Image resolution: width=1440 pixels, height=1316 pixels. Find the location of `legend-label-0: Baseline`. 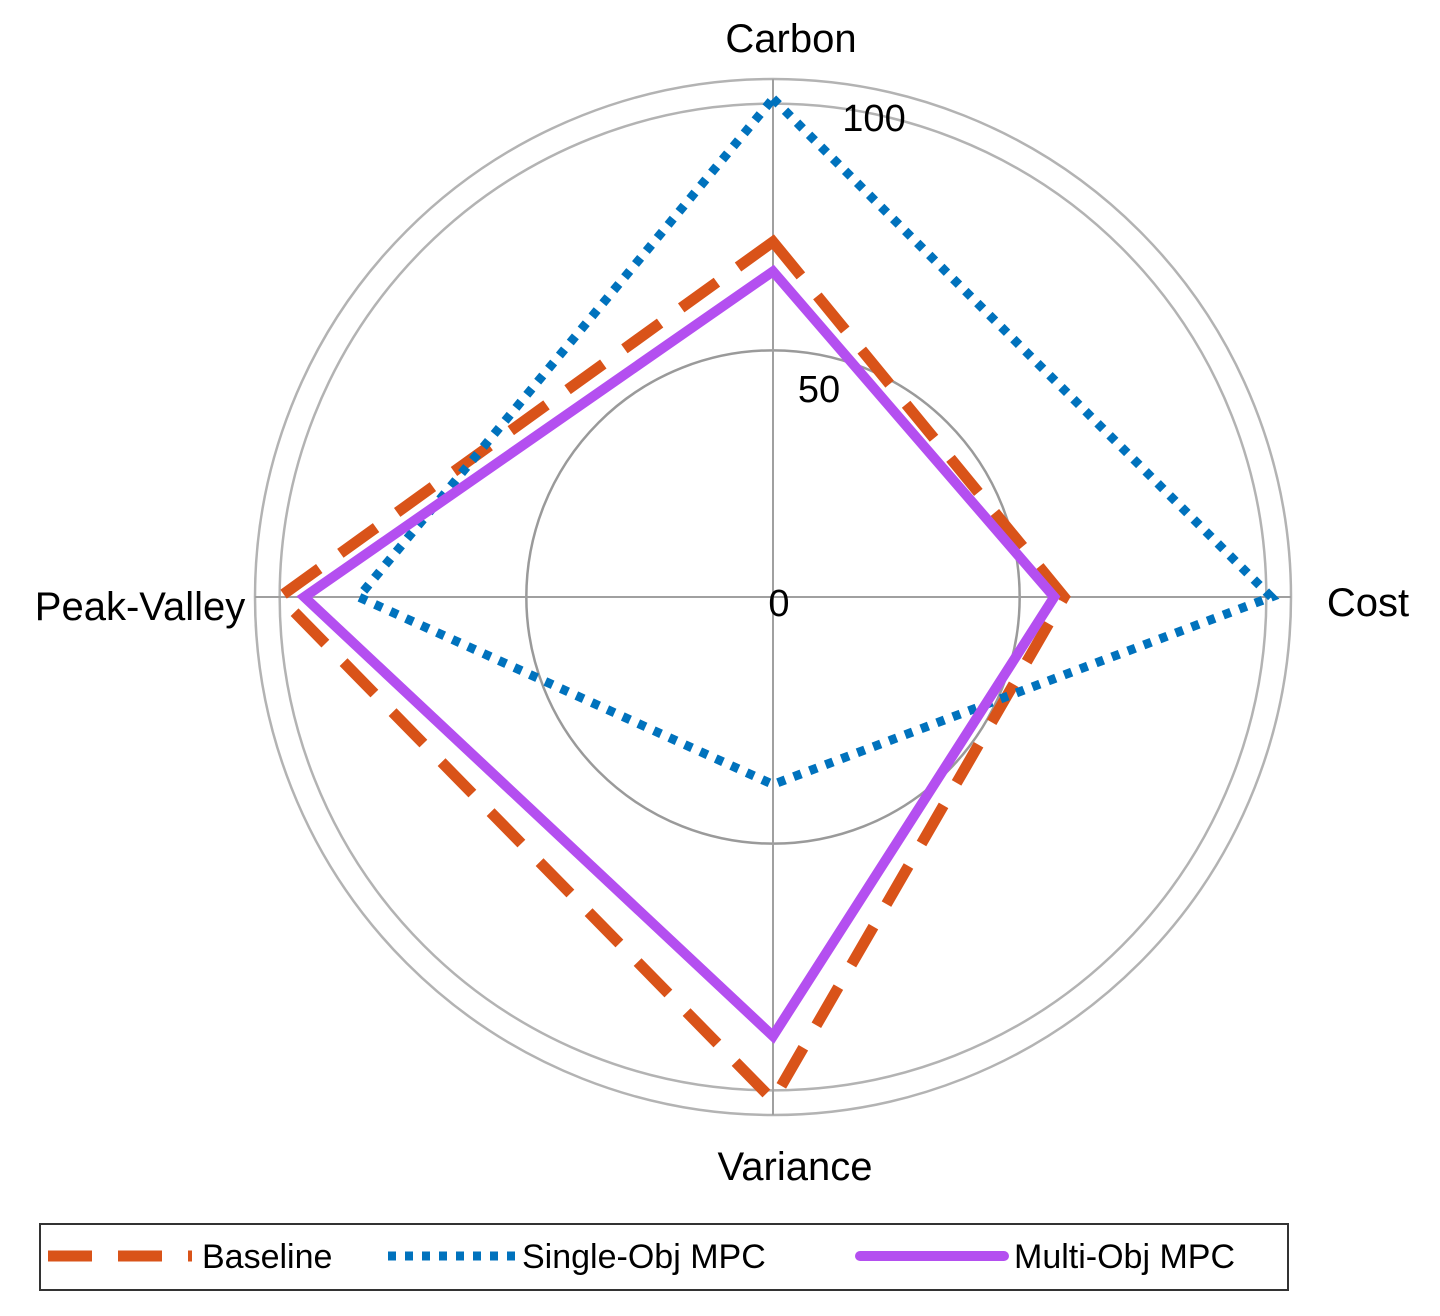

legend-label-0: Baseline is located at coordinates (267, 1257).